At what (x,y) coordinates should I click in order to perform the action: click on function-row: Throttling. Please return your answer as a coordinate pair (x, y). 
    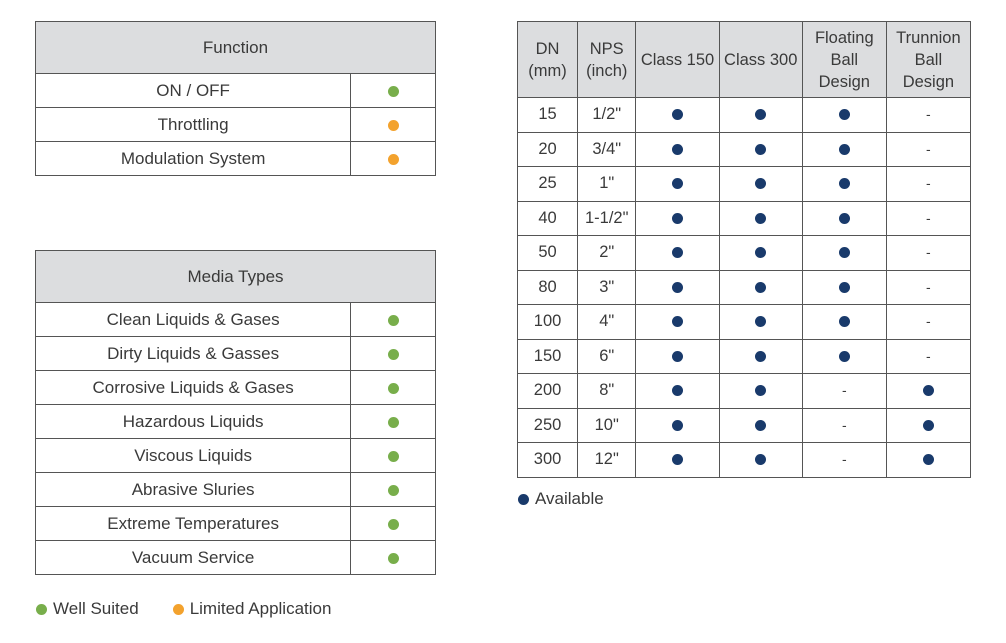
    Looking at the image, I should click on (235, 124).